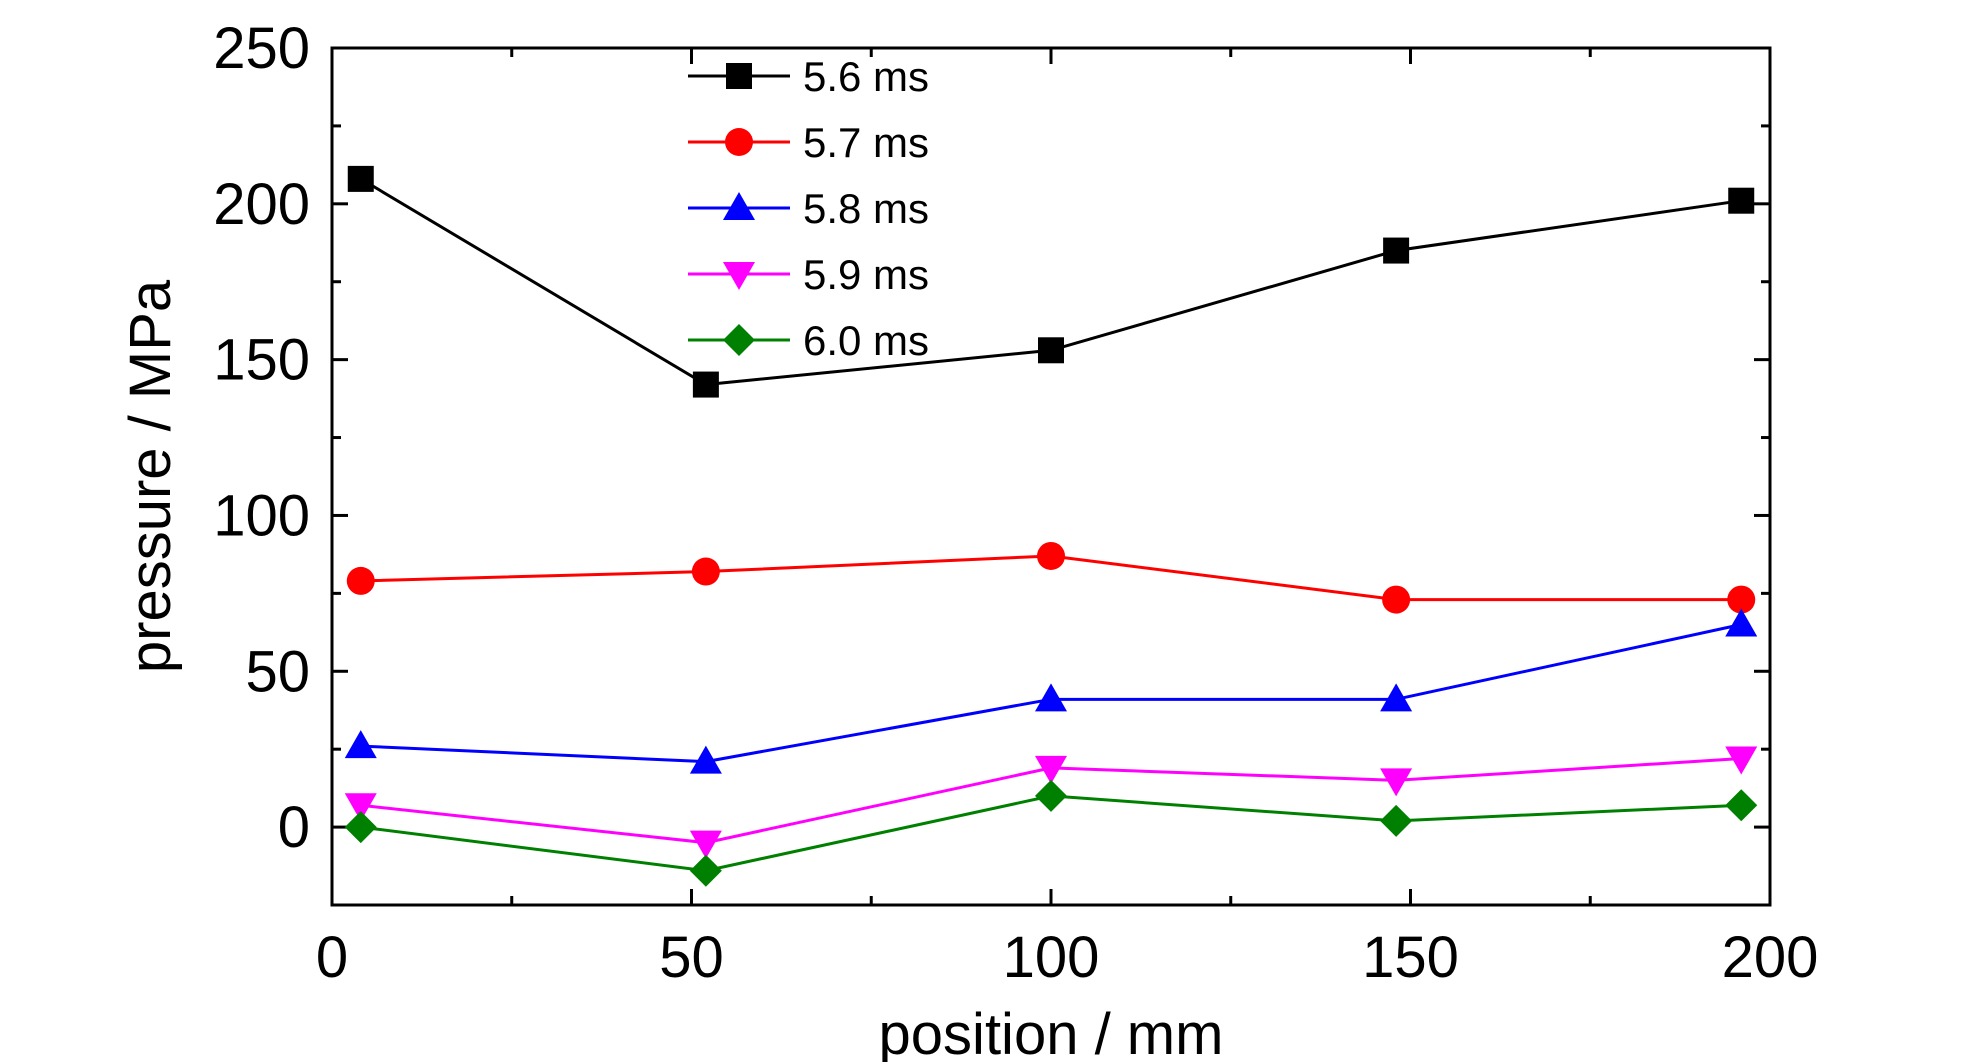  Describe the element at coordinates (866, 142) in the screenshot. I see `legend-label: 5.7 ms` at that location.